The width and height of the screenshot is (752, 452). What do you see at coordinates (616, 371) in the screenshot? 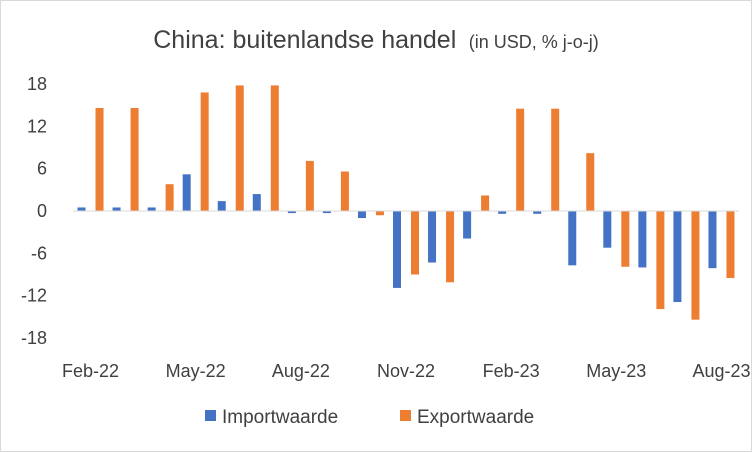
I see `x-tick-label: May-23` at bounding box center [616, 371].